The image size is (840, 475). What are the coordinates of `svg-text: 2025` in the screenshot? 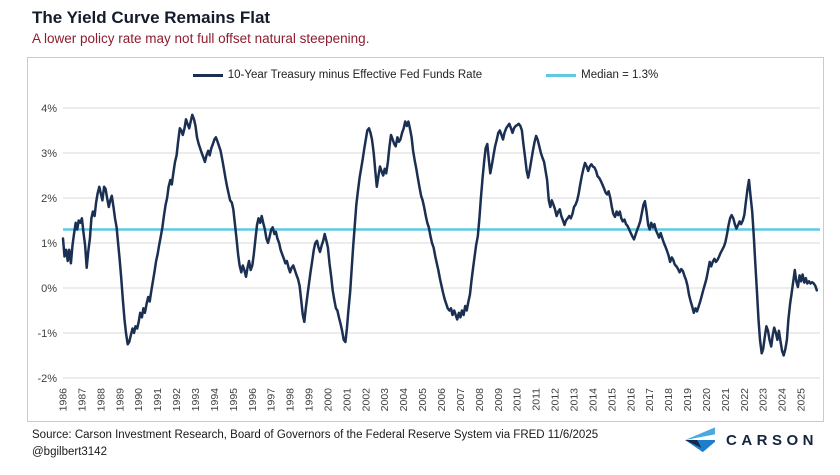 It's located at (802, 400).